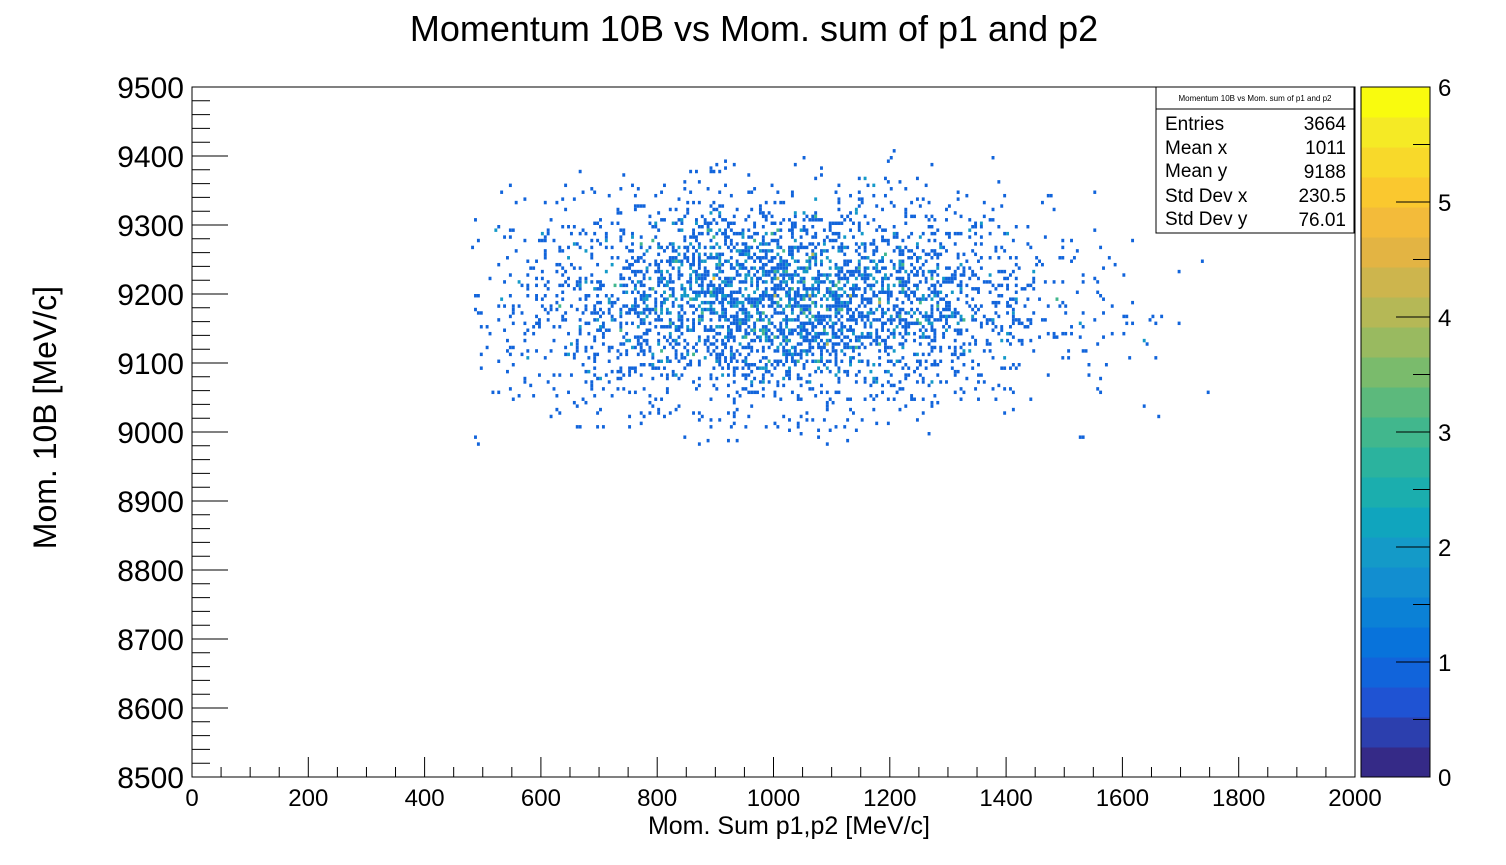  What do you see at coordinates (773, 798) in the screenshot?
I see `x-tick-label: 1000` at bounding box center [773, 798].